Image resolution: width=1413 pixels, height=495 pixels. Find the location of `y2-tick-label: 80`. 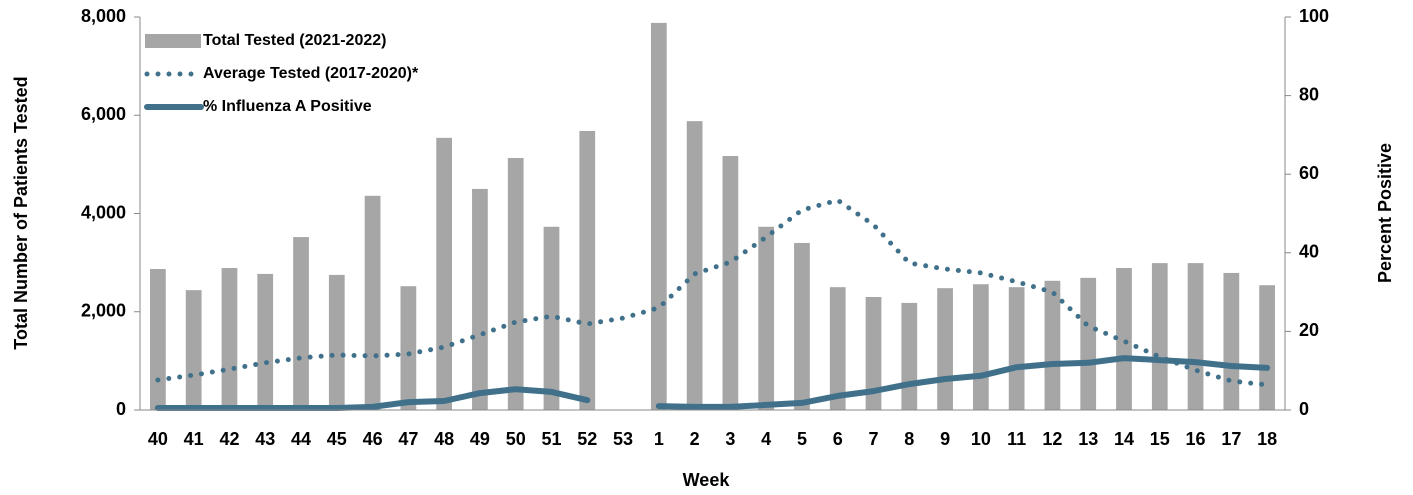

y2-tick-label: 80 is located at coordinates (1309, 94).